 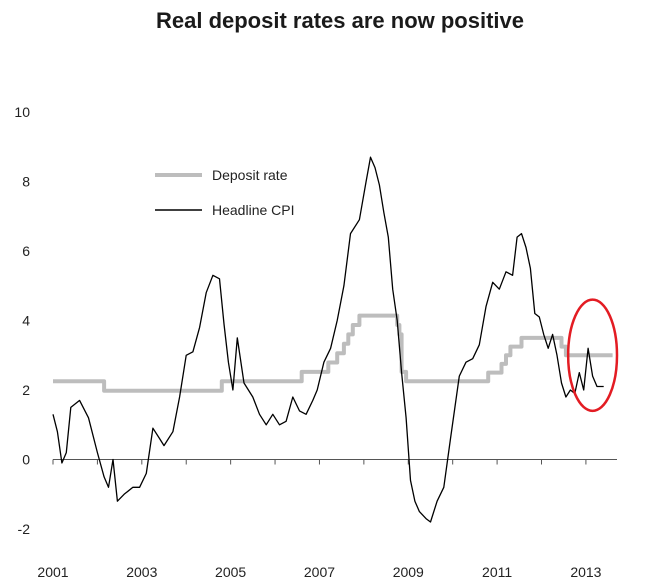 What do you see at coordinates (26, 182) in the screenshot?
I see `y-tick-label: 8` at bounding box center [26, 182].